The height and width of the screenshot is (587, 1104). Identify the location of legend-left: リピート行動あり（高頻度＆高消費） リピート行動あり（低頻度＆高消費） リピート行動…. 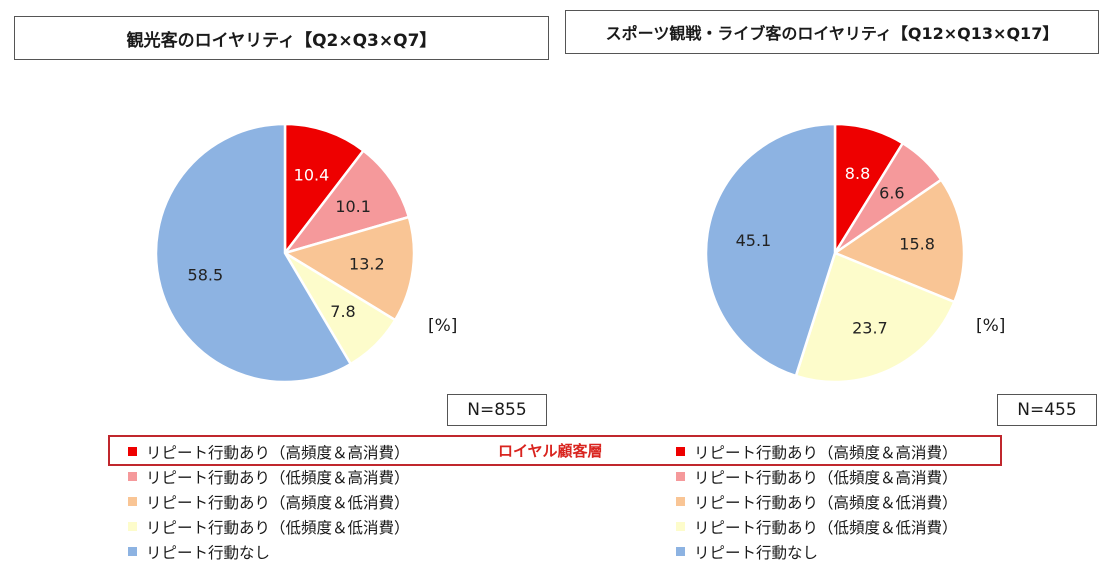
(269, 501).